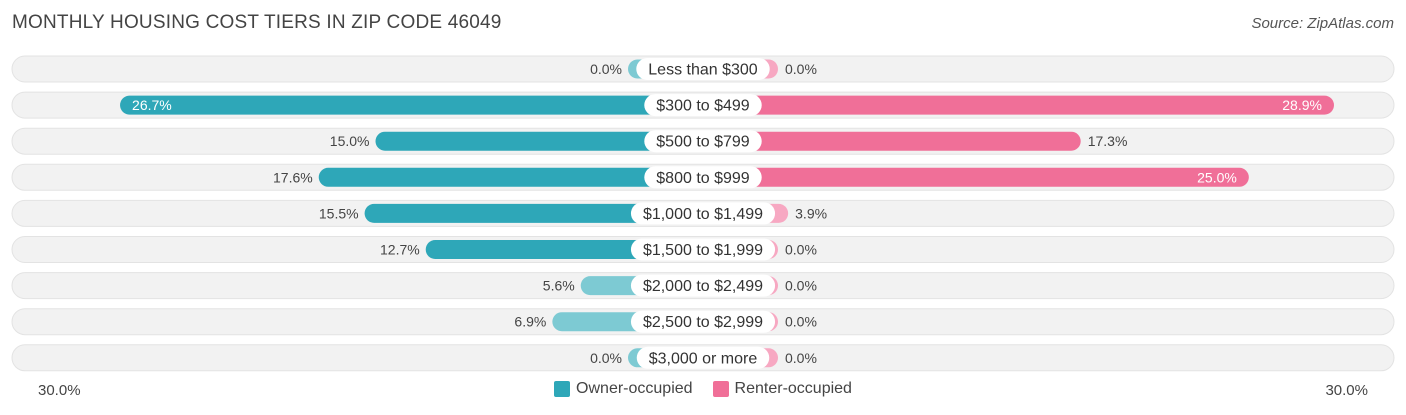 The width and height of the screenshot is (1406, 415). I want to click on category-label: $1,000 to $1,499, so click(703, 214).